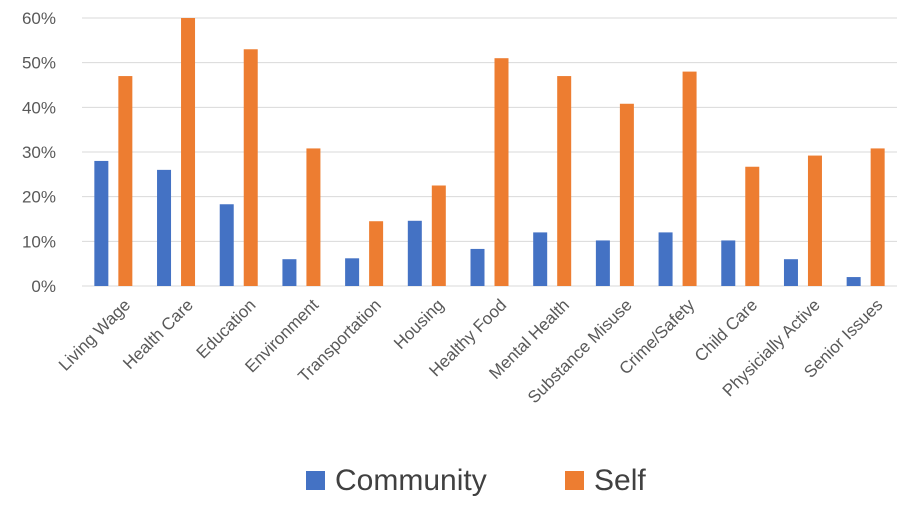 Image resolution: width=902 pixels, height=510 pixels. What do you see at coordinates (315, 480) in the screenshot?
I see `legend-swatch-community` at bounding box center [315, 480].